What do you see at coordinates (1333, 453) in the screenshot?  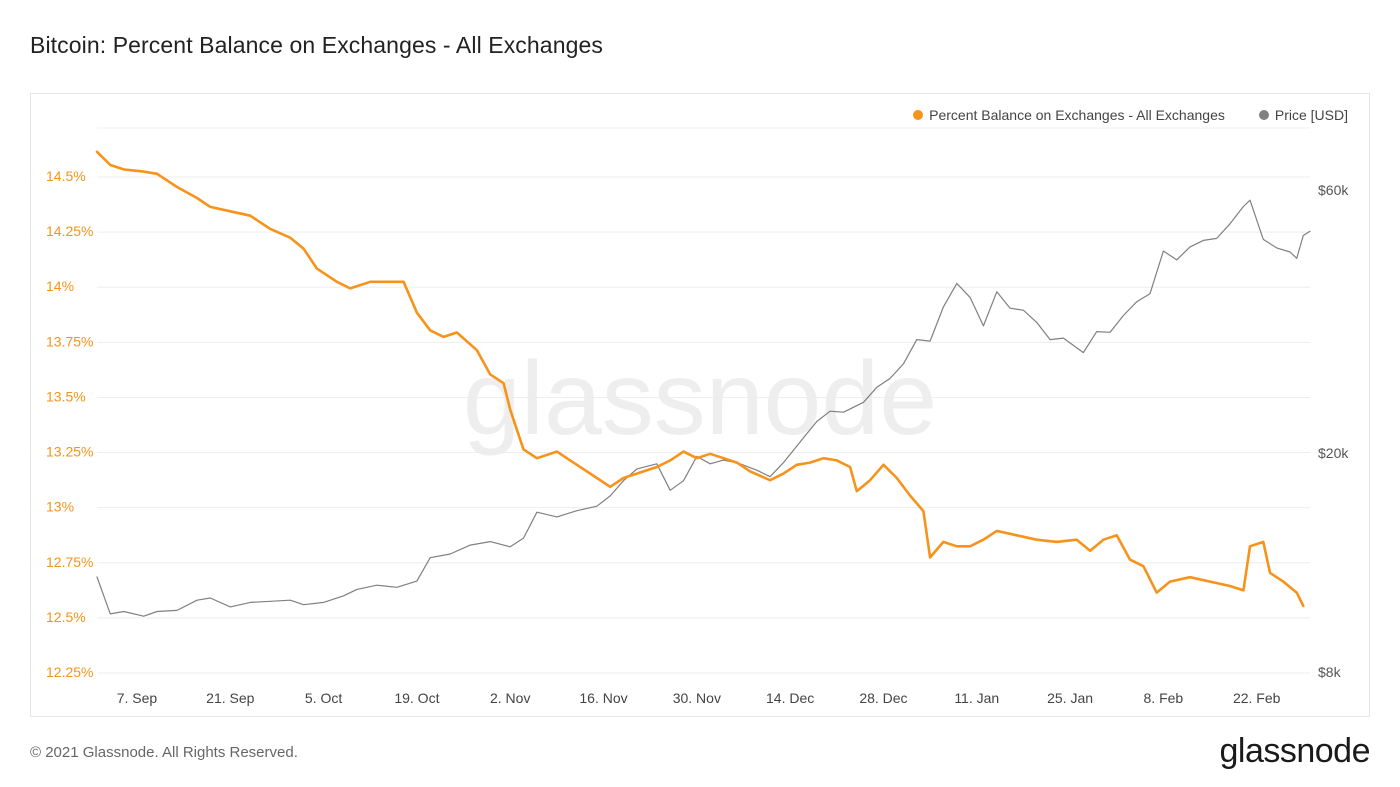 I see `y-right-tick-label: $20k` at bounding box center [1333, 453].